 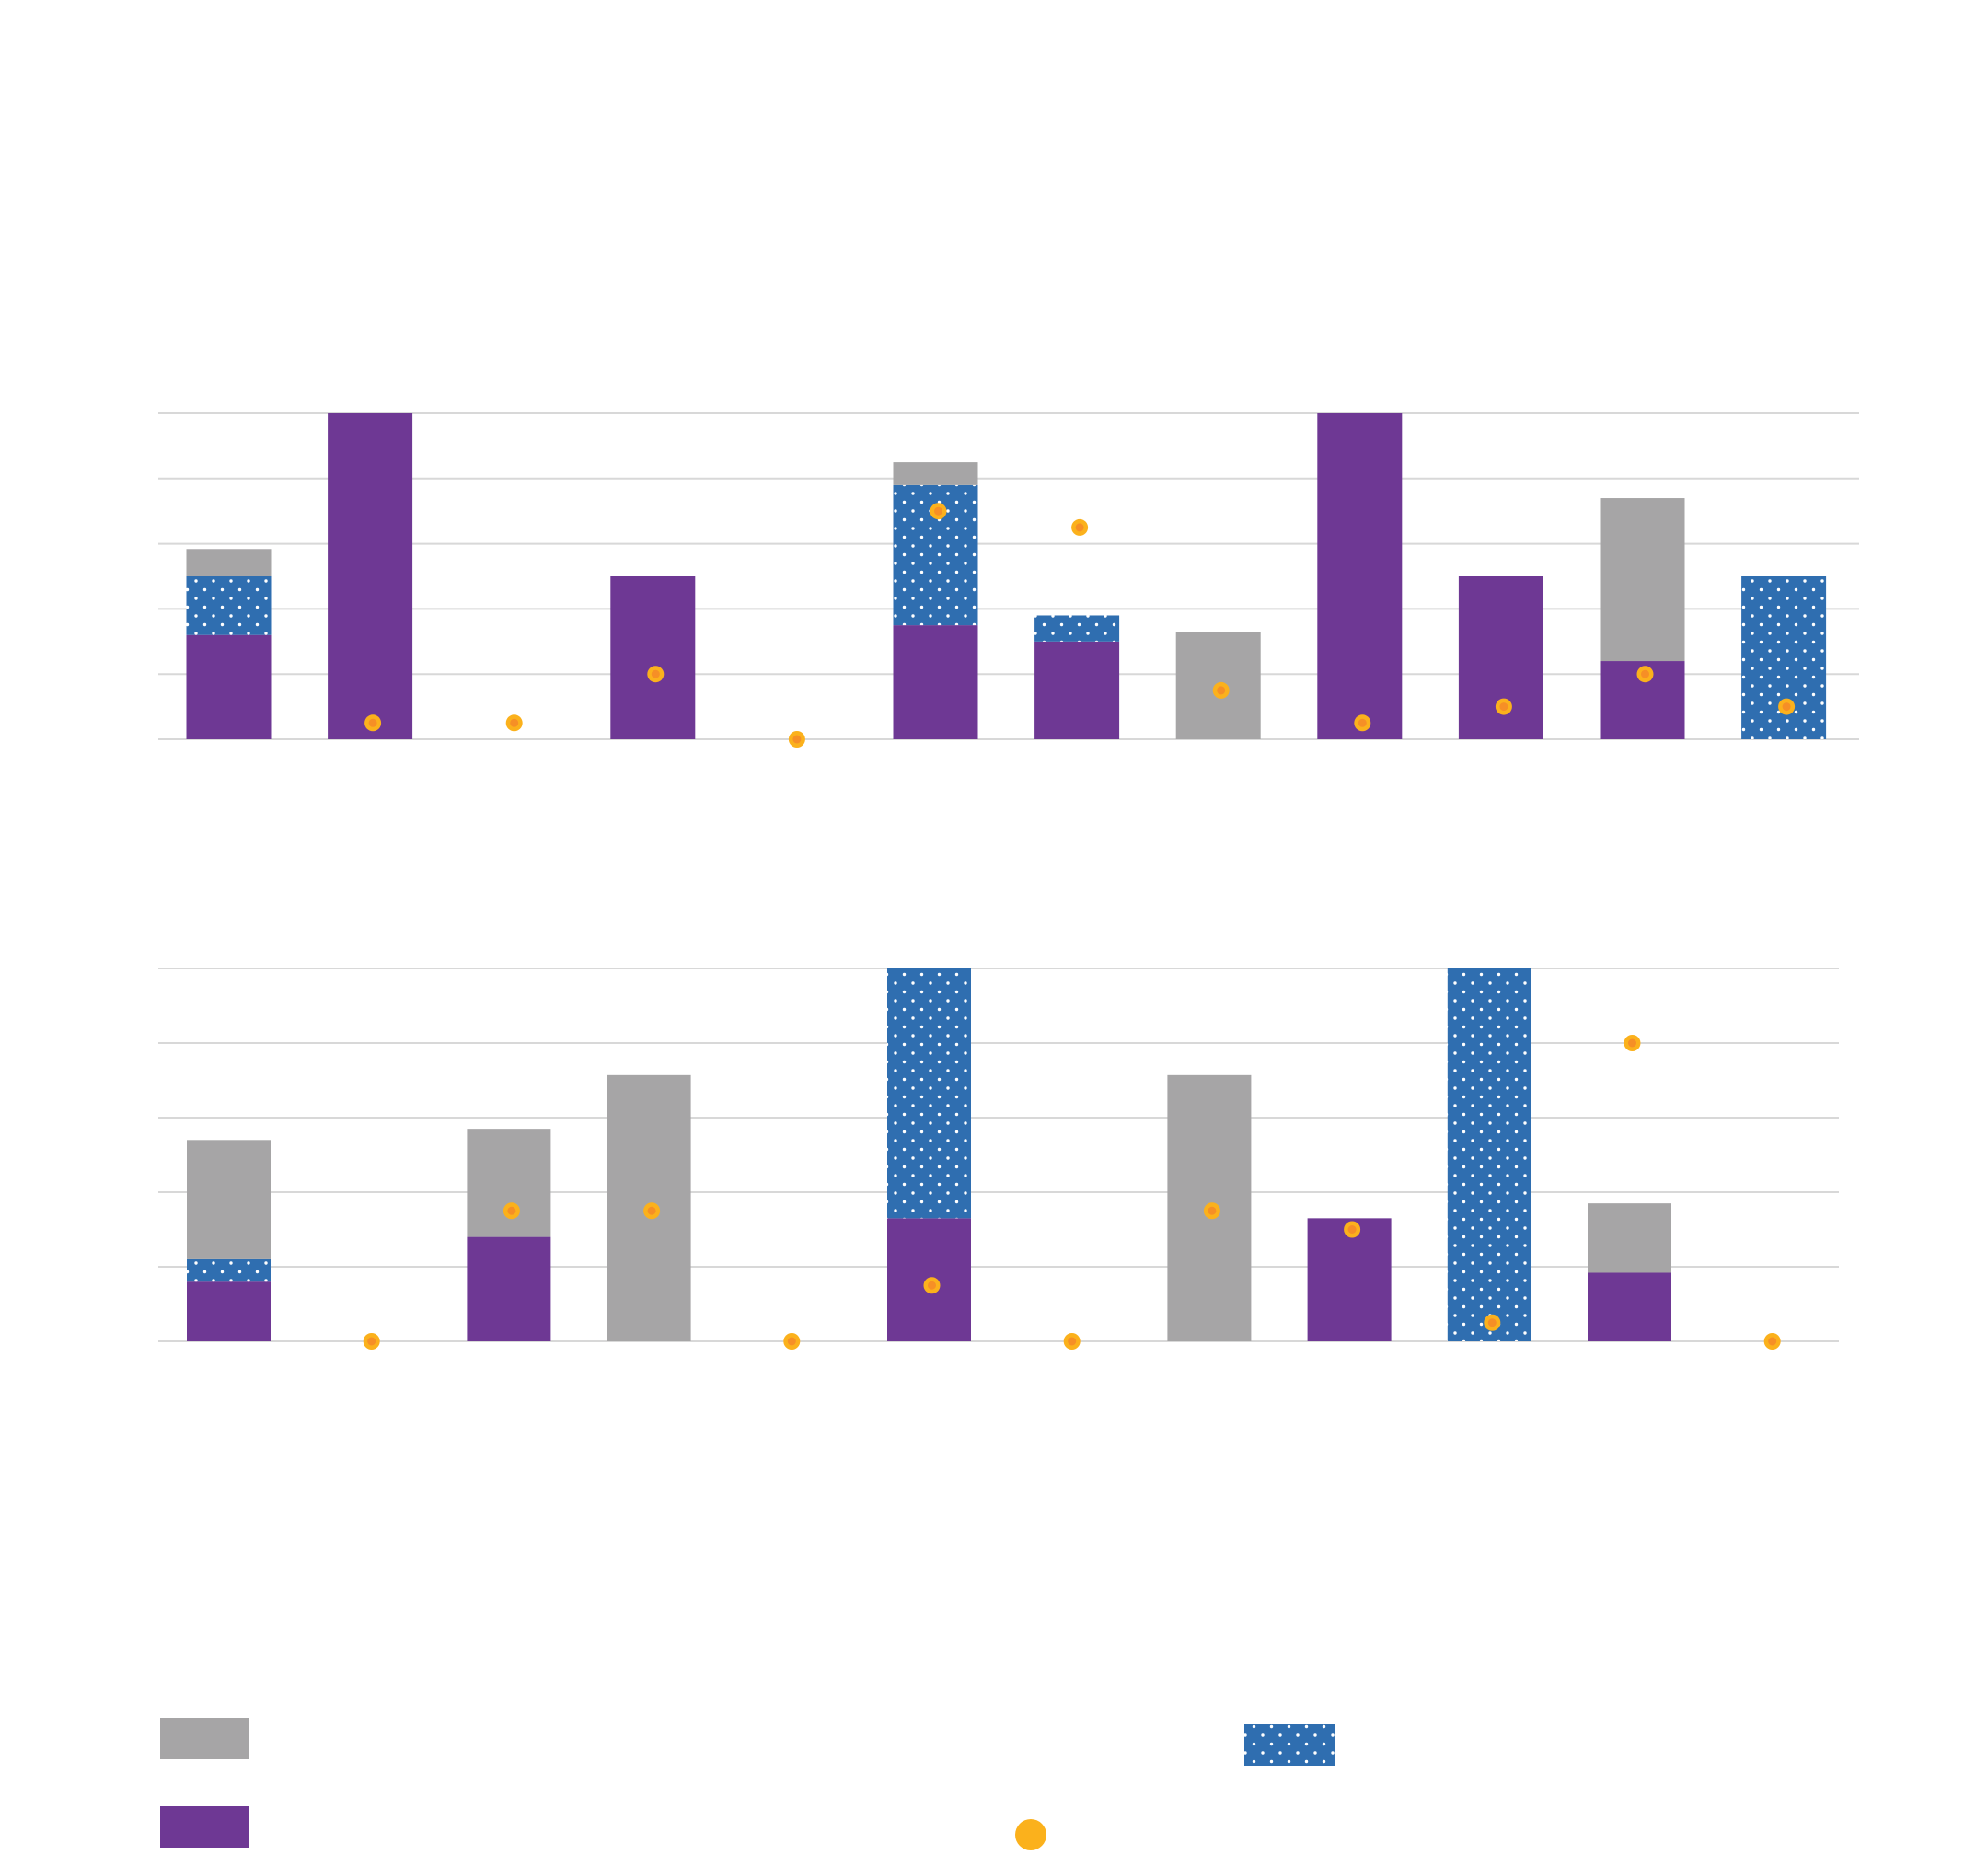 I want to click on legend-item-gray, so click(x=204, y=1738).